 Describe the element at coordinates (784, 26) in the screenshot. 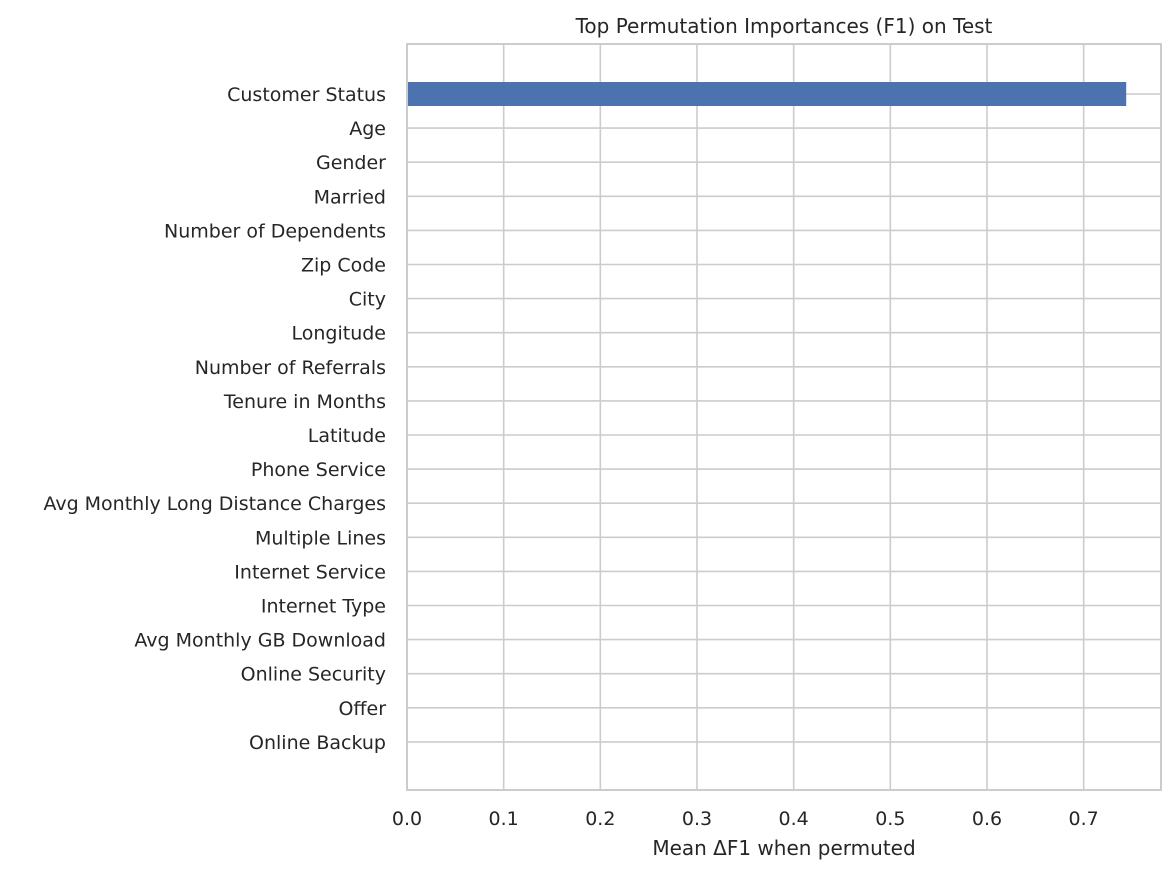

I see `chart-title: Top Permutation Importances (F1) on Test` at that location.